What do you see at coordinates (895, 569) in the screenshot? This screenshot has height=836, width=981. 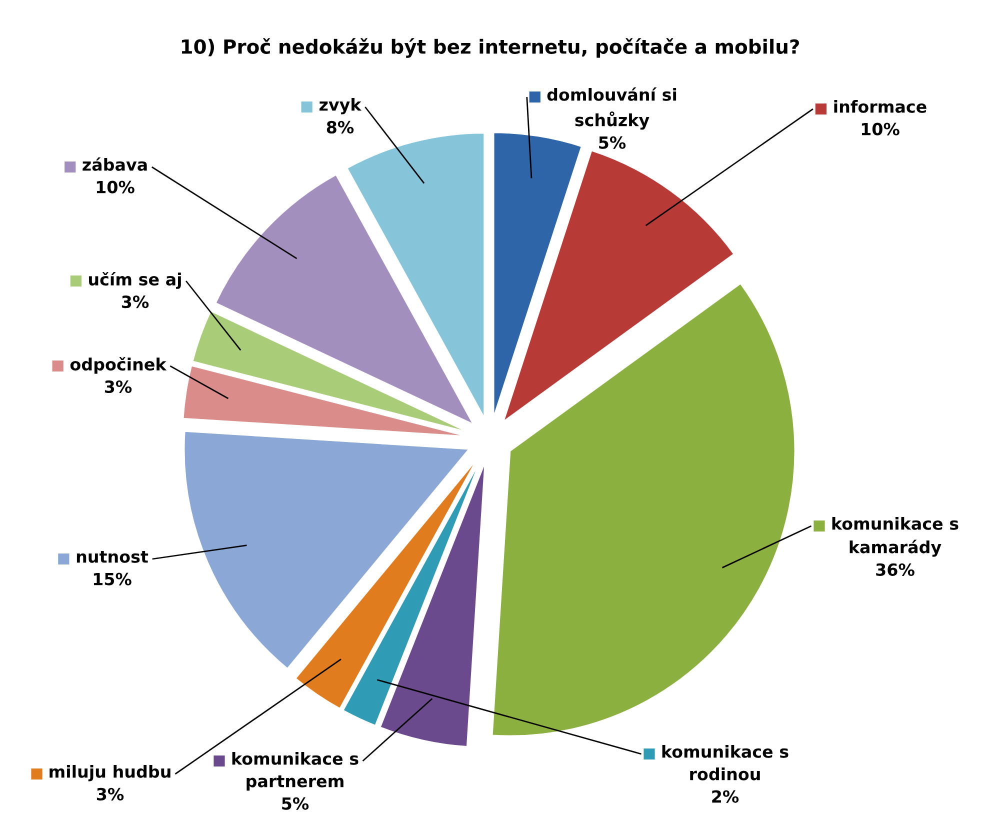 I see `data-label: 36%` at bounding box center [895, 569].